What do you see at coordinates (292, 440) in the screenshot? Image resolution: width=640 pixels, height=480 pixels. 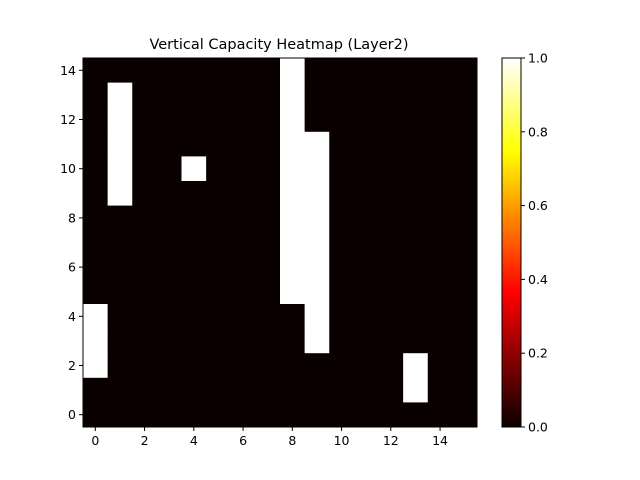 I see `x-tick-label: 8` at bounding box center [292, 440].